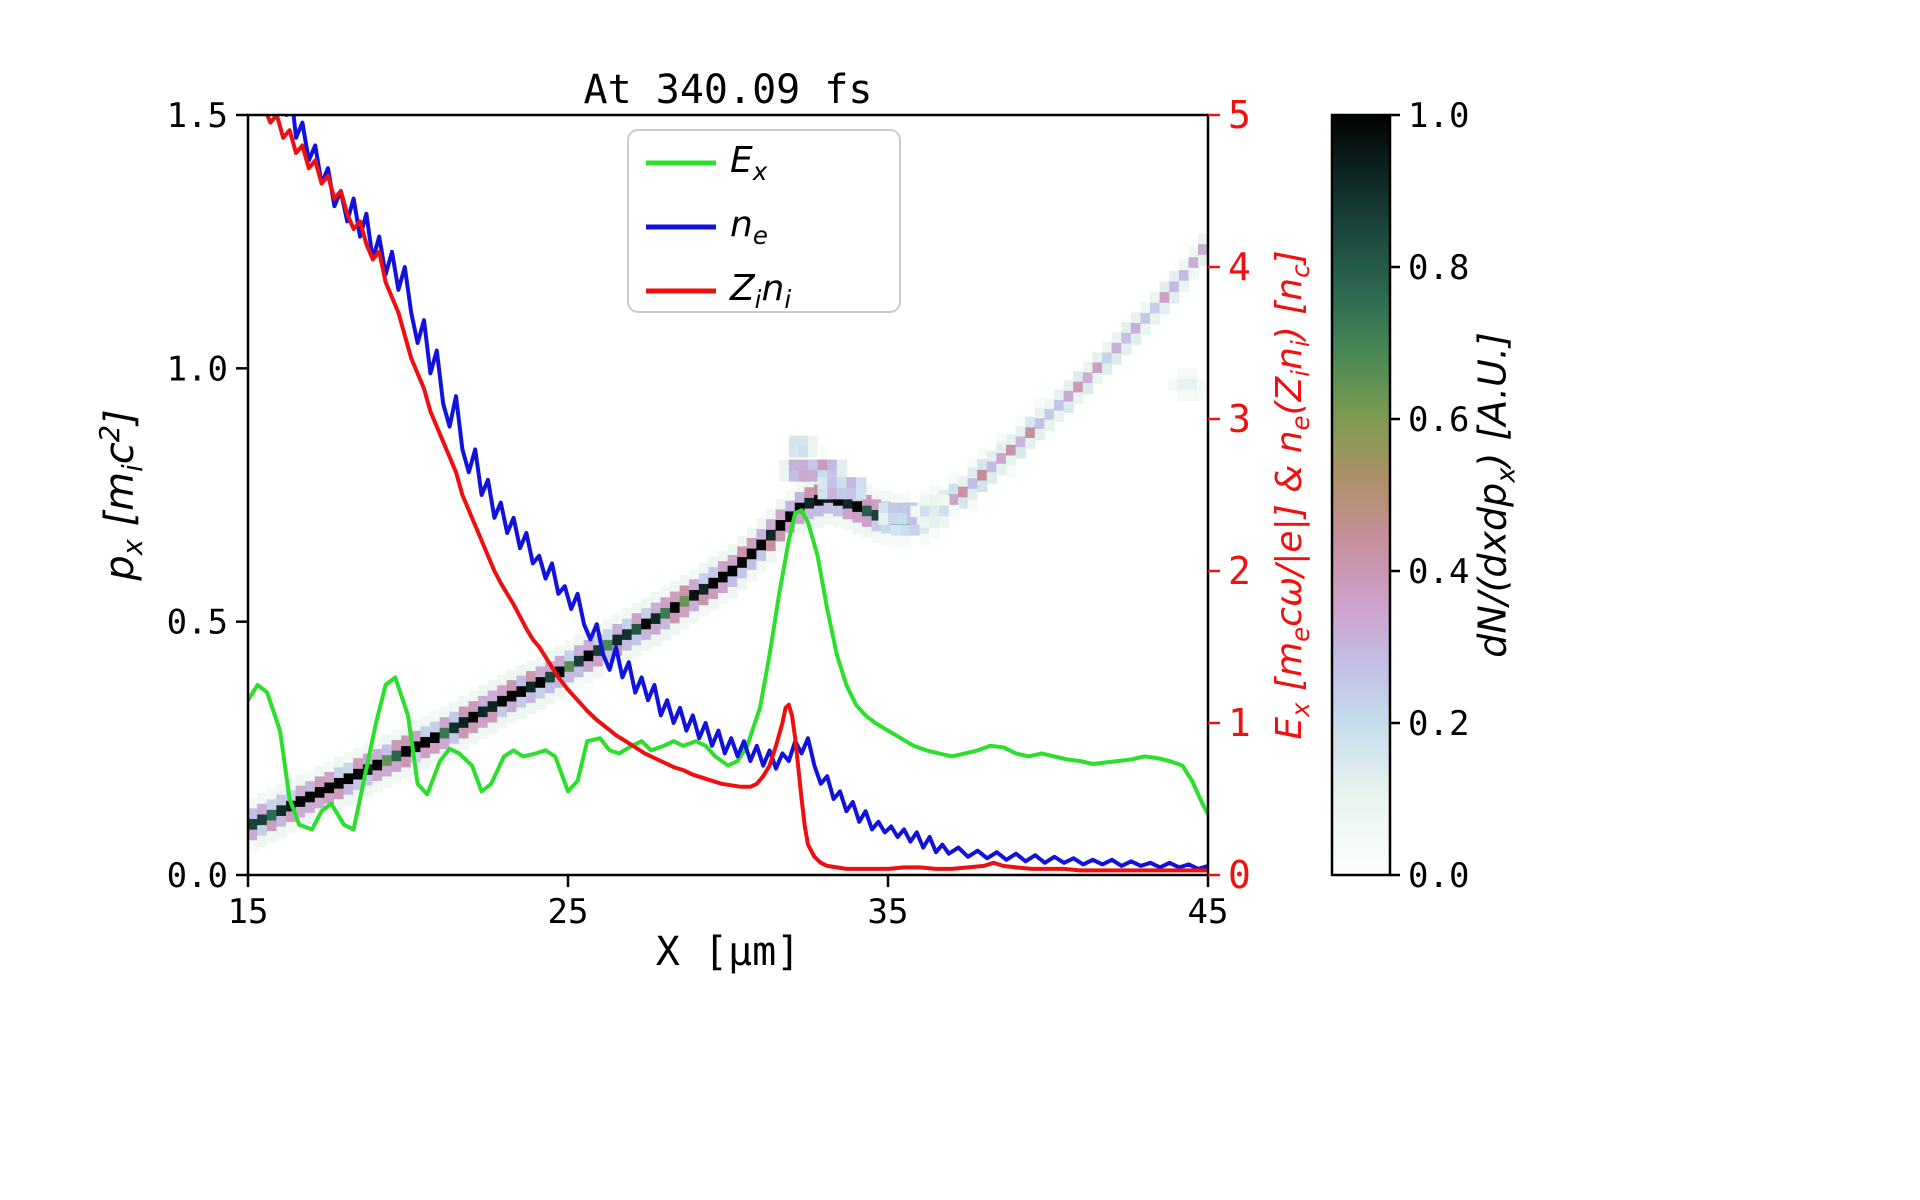 The width and height of the screenshot is (1920, 1200). Describe the element at coordinates (1208, 912) in the screenshot. I see `svg-text: 45` at that location.